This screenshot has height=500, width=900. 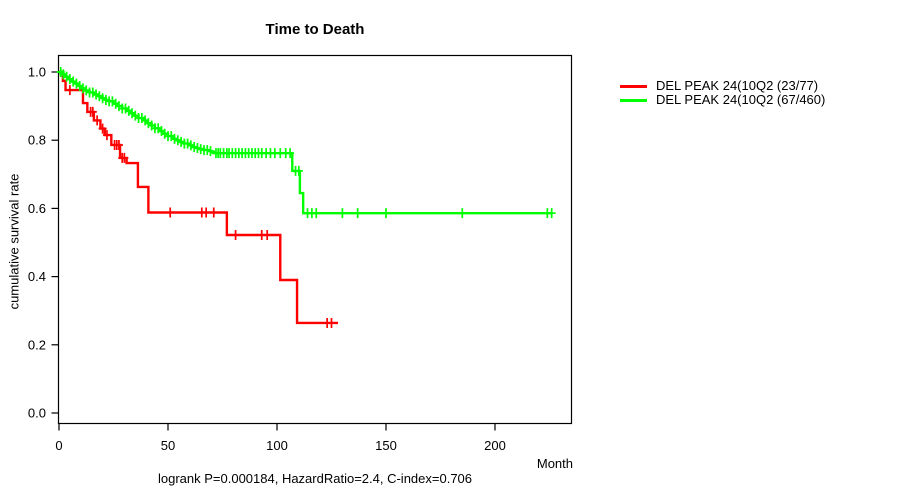 I want to click on x-tick-label: 0, so click(x=58, y=445).